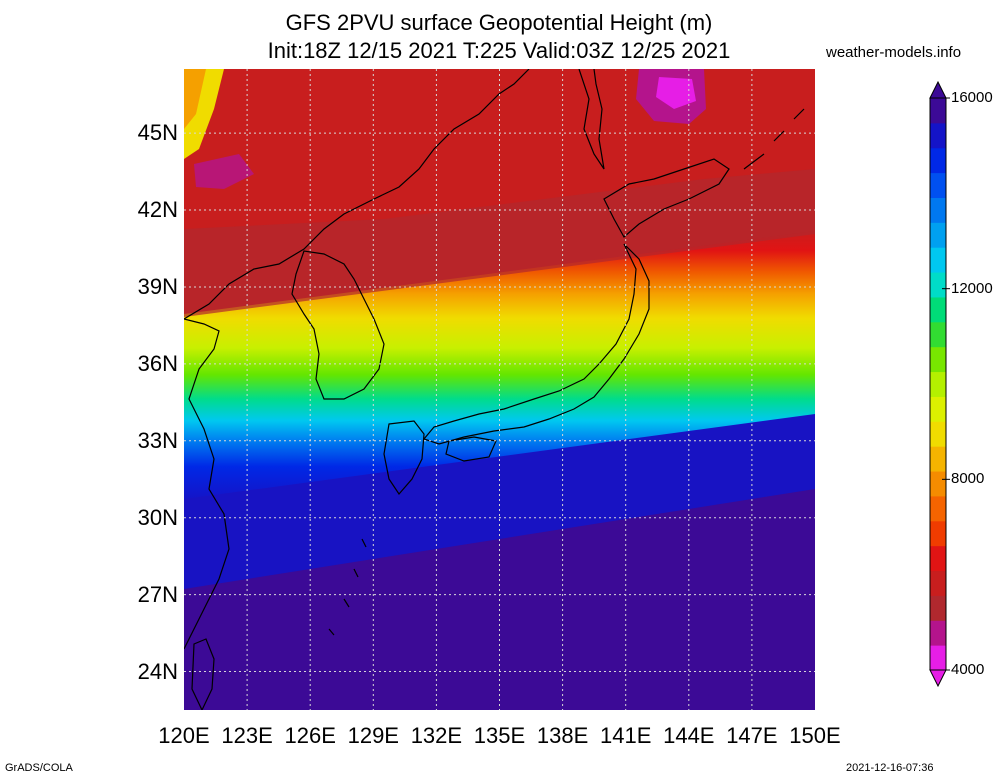  I want to click on colorbar-tick-label: 16000, so click(972, 97).